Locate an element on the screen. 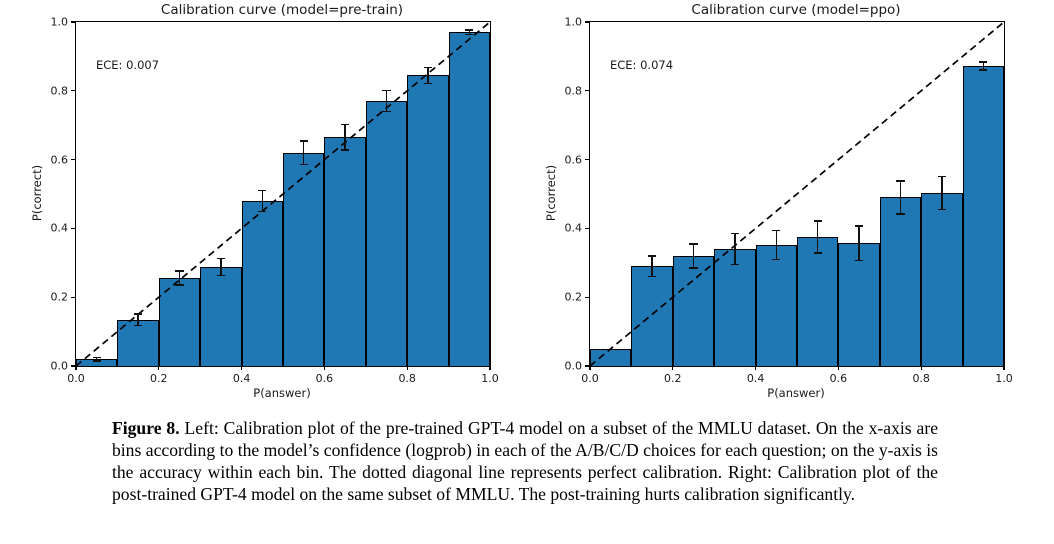  x-axis-label-pretrain: P(answer) is located at coordinates (282, 393).